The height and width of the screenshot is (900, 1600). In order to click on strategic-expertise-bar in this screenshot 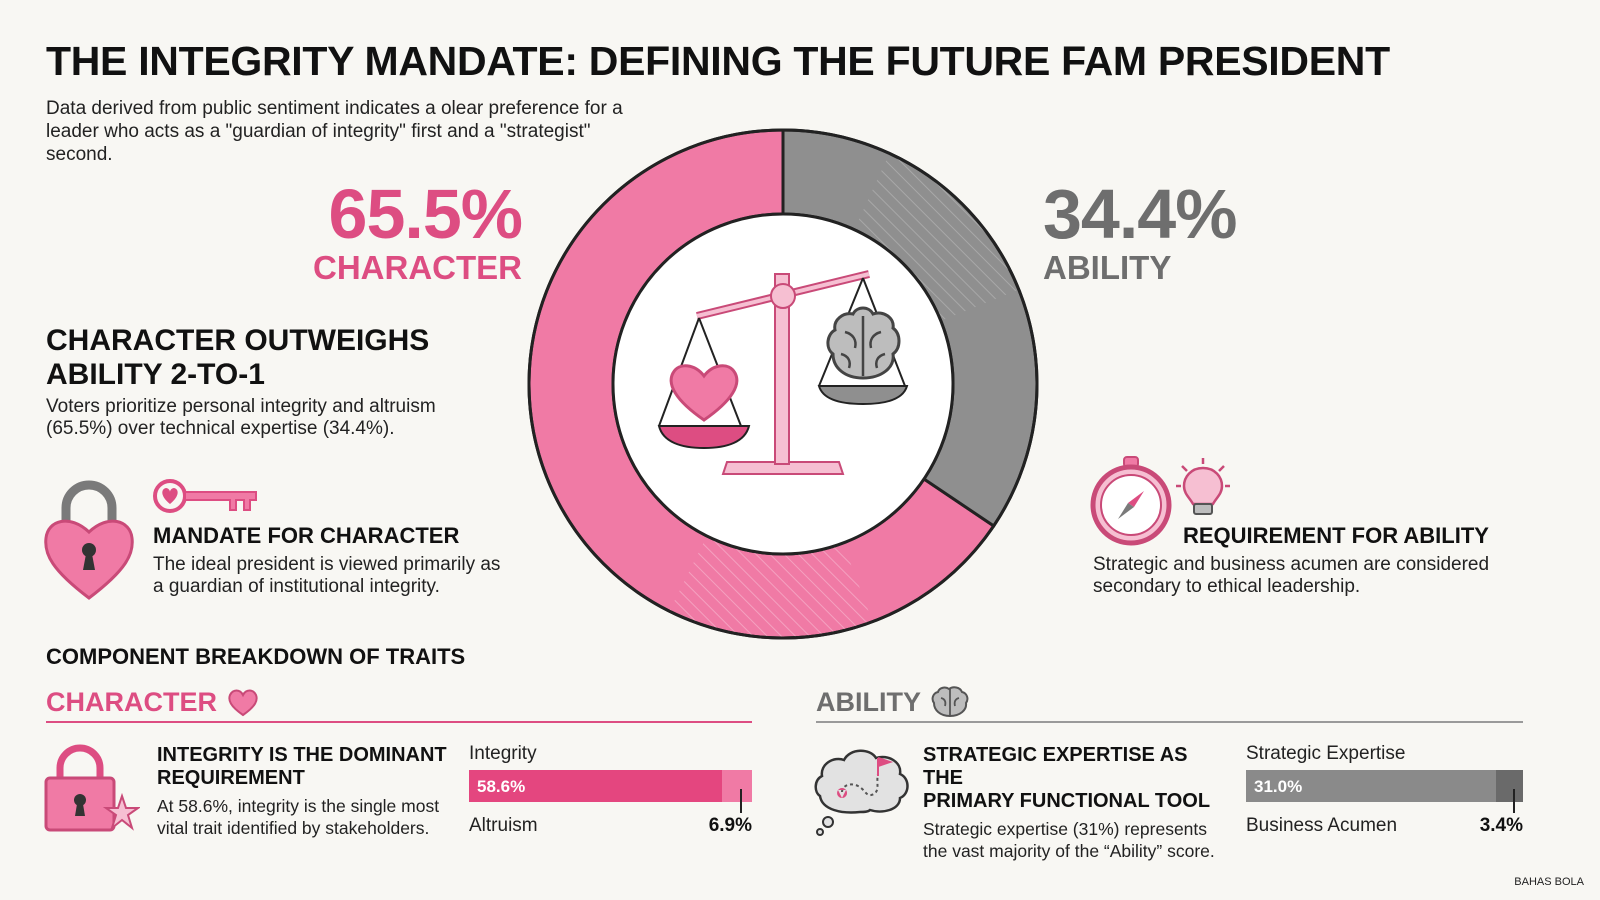, I will do `click(1371, 786)`.